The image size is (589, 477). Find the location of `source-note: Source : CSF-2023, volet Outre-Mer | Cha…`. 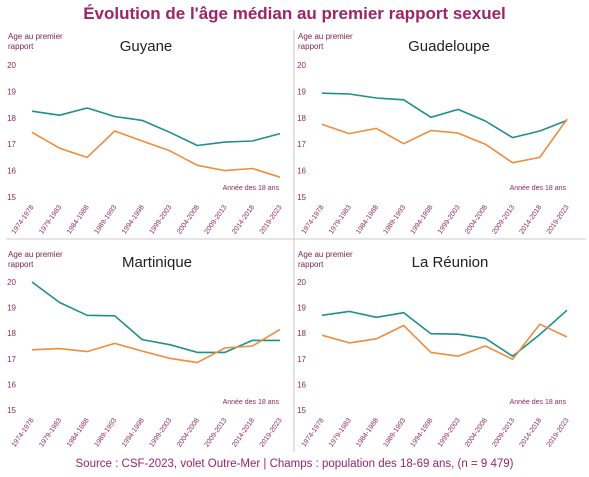

source-note: Source : CSF-2023, volet Outre-Mer | Cha… is located at coordinates (294, 464).